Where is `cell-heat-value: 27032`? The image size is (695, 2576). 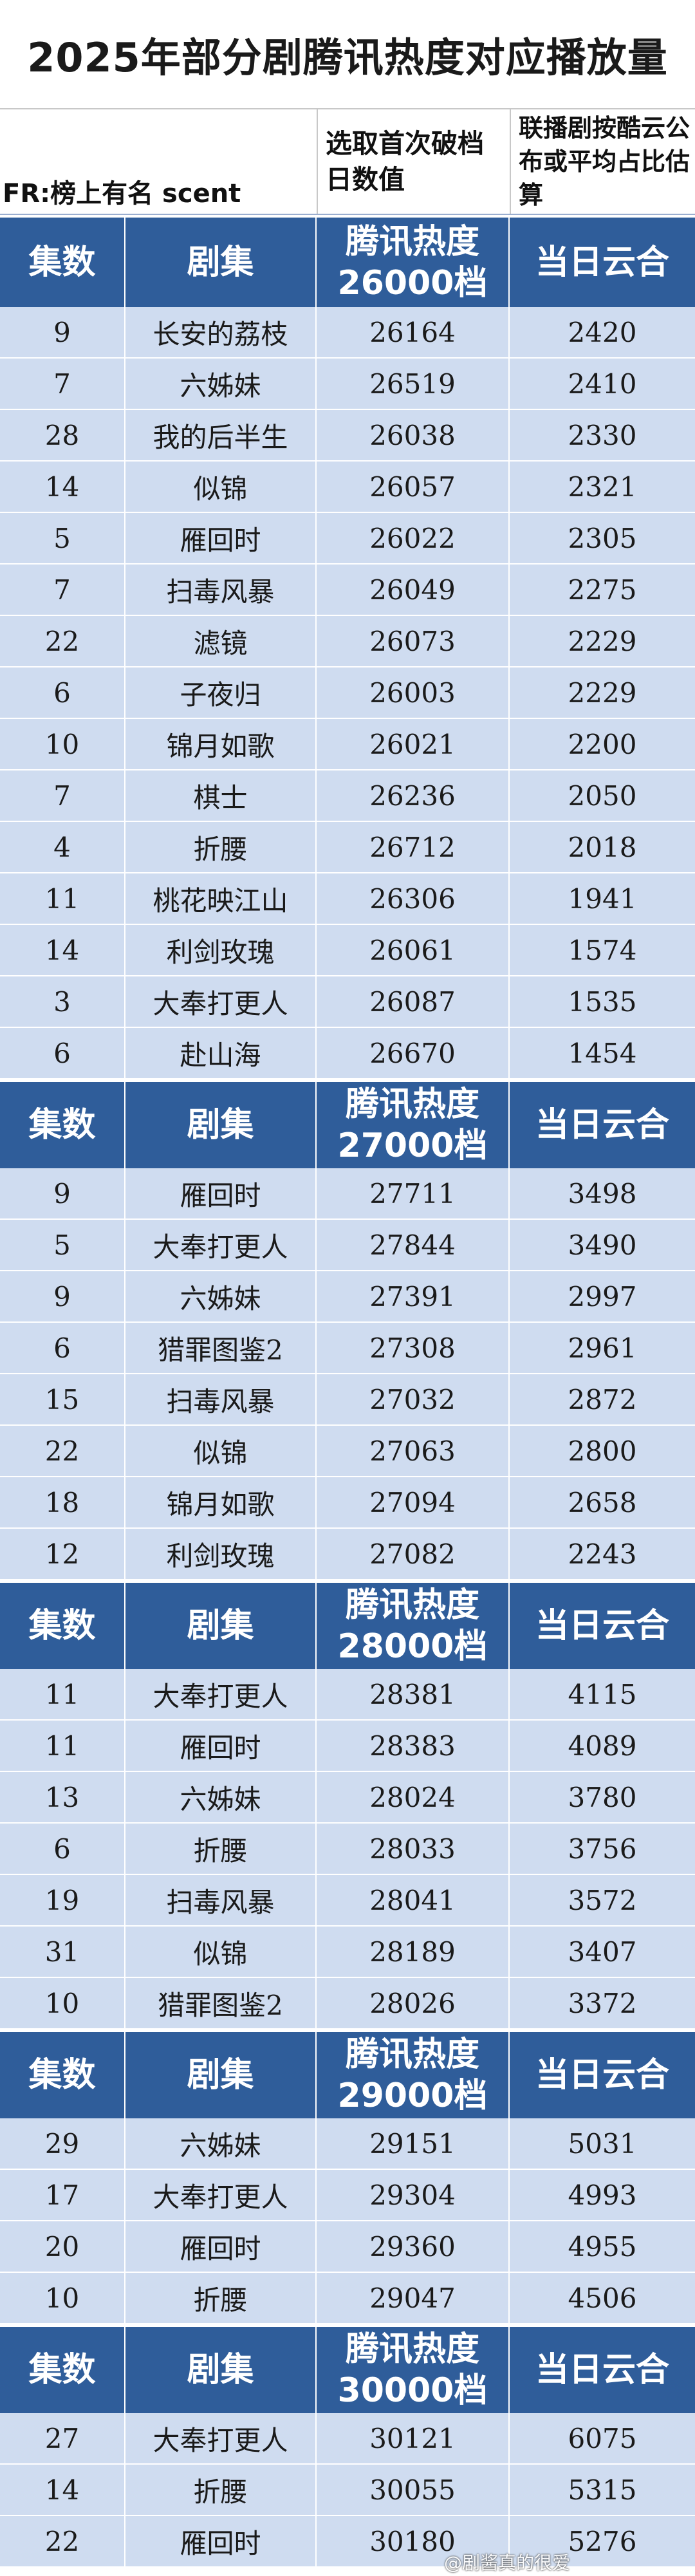 cell-heat-value: 27032 is located at coordinates (413, 1399).